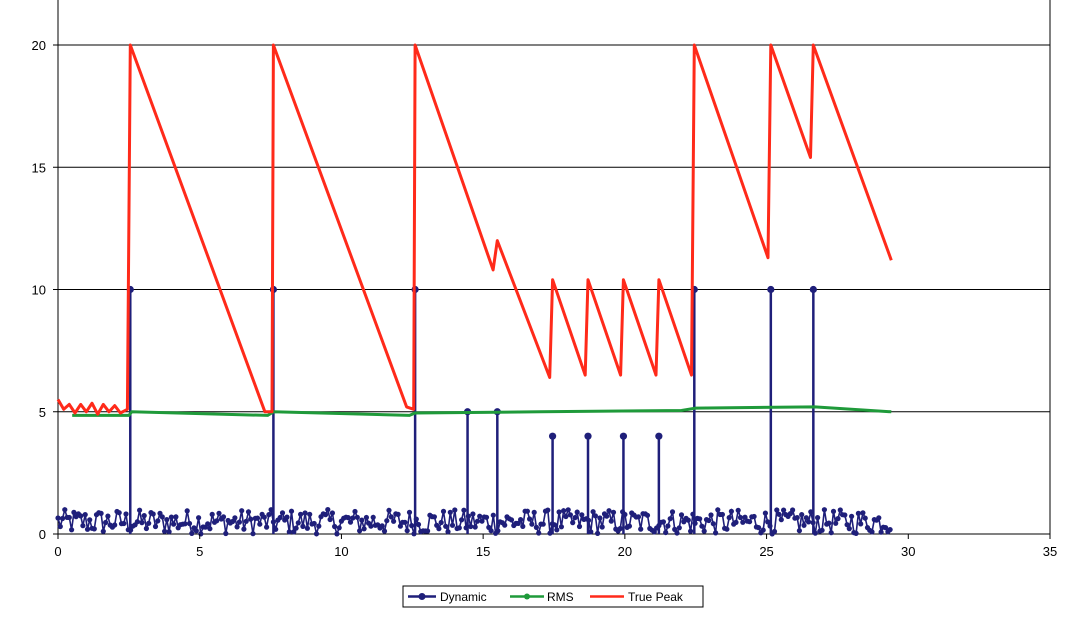 The image size is (1080, 617). What do you see at coordinates (766, 551) in the screenshot?
I see `x-tick-label-25: 25` at bounding box center [766, 551].